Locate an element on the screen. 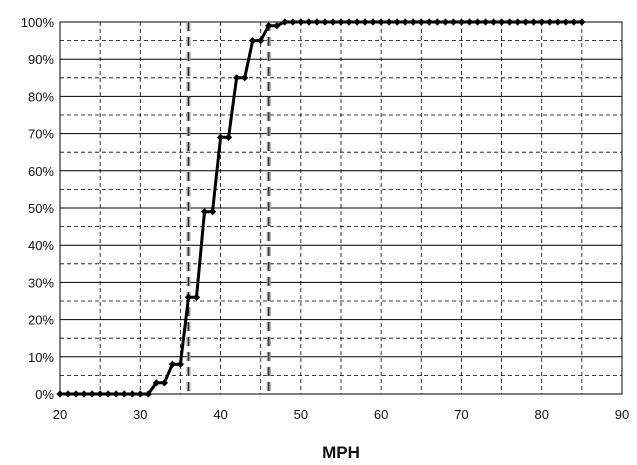 The height and width of the screenshot is (465, 637). x-tick-label: 40 is located at coordinates (220, 414).